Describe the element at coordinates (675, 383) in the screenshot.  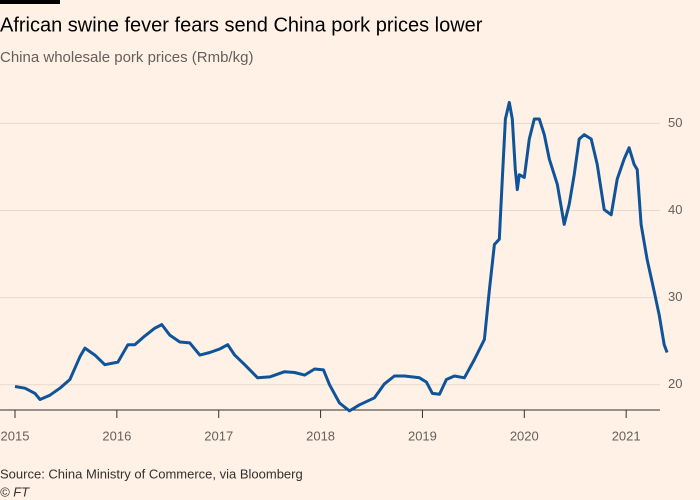
I see `y-tick-label: 20` at that location.